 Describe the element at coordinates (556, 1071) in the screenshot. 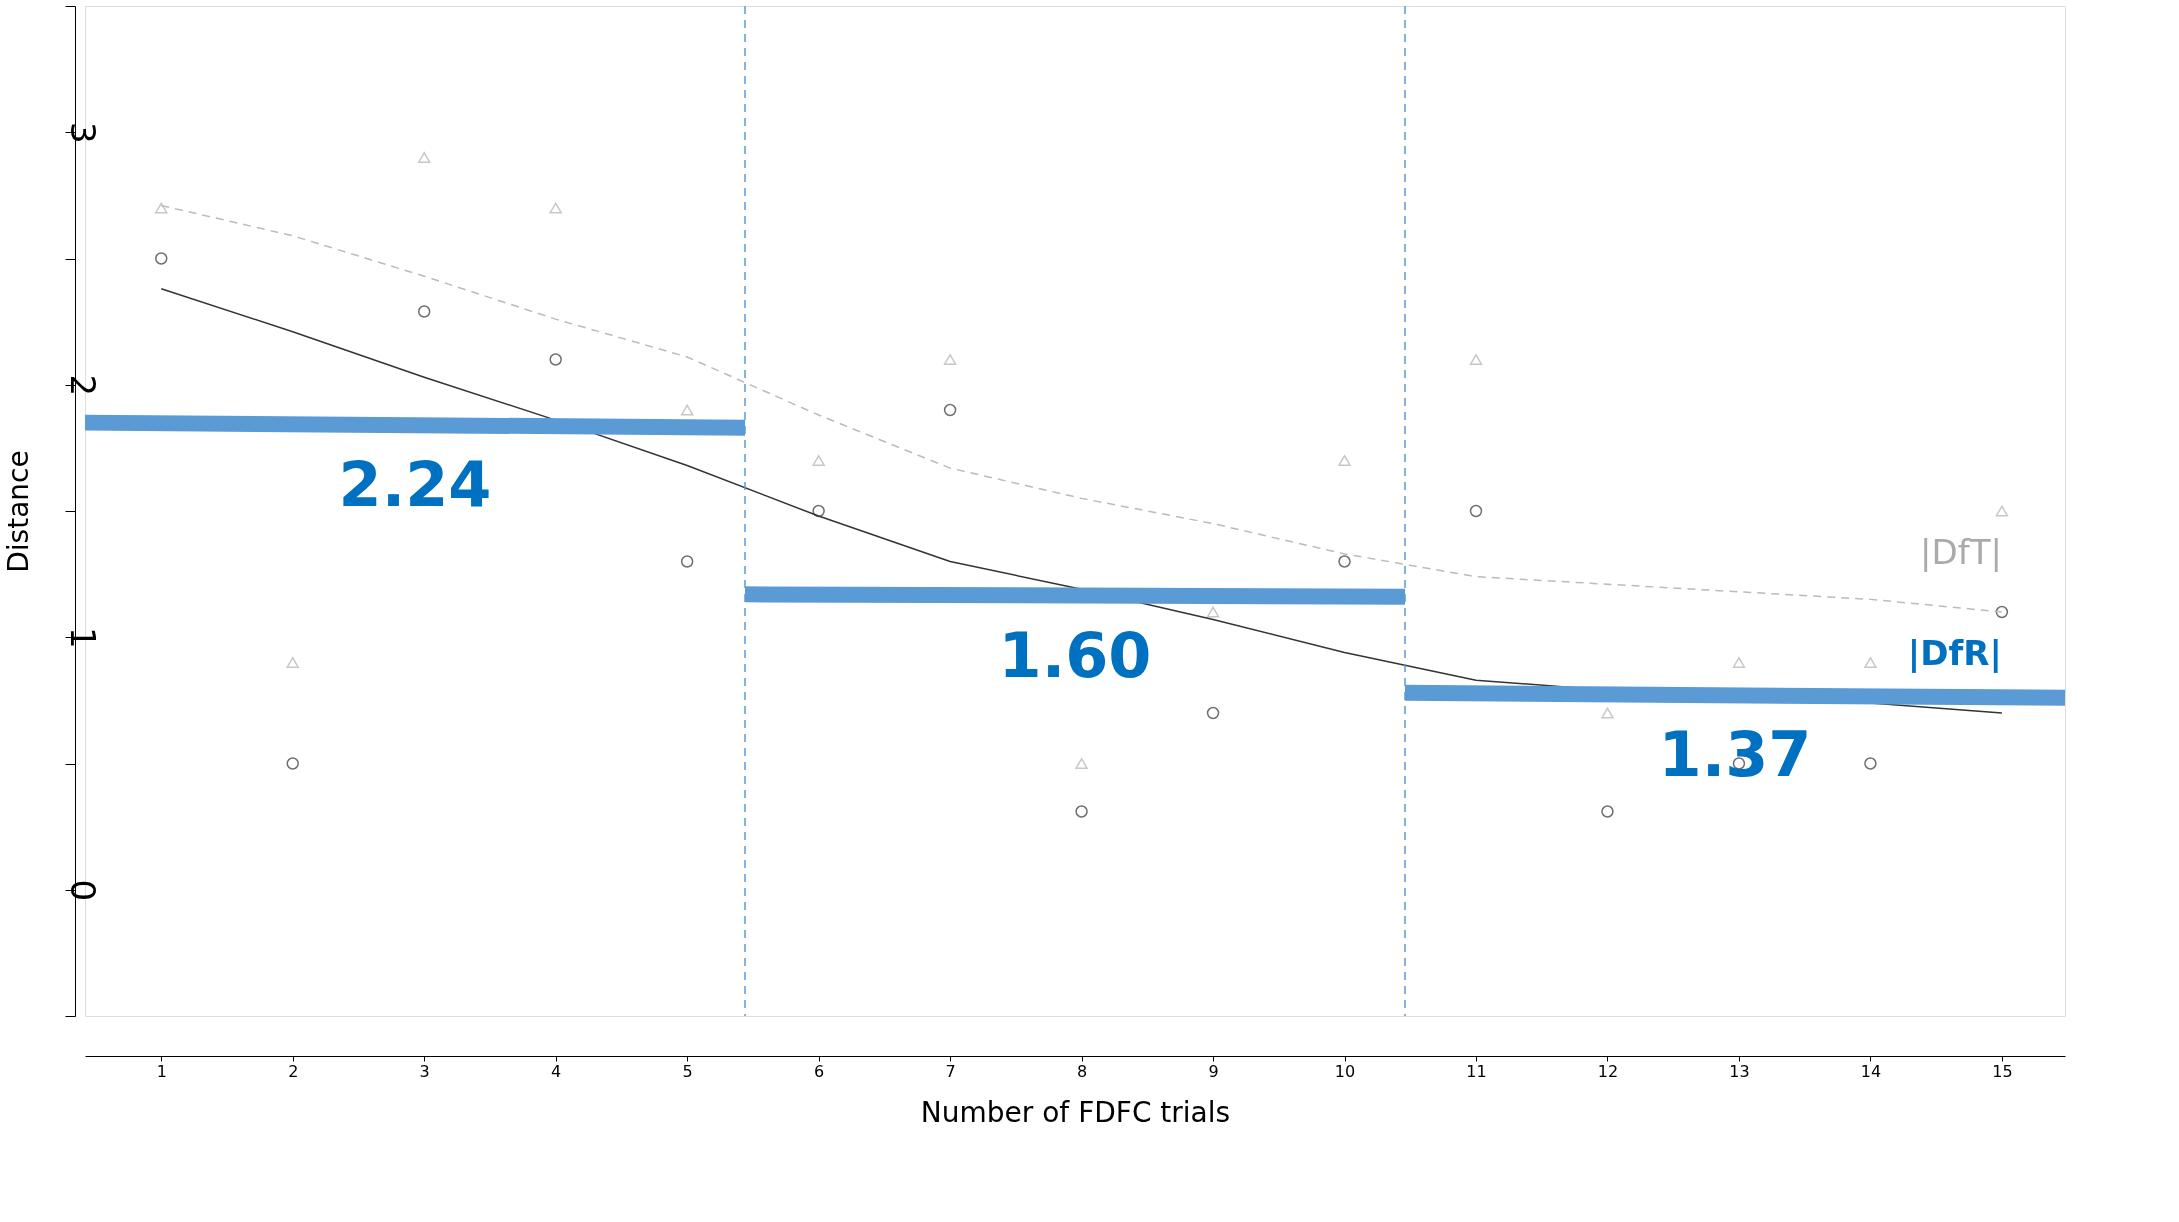

I see `x-tick-label: 4` at that location.